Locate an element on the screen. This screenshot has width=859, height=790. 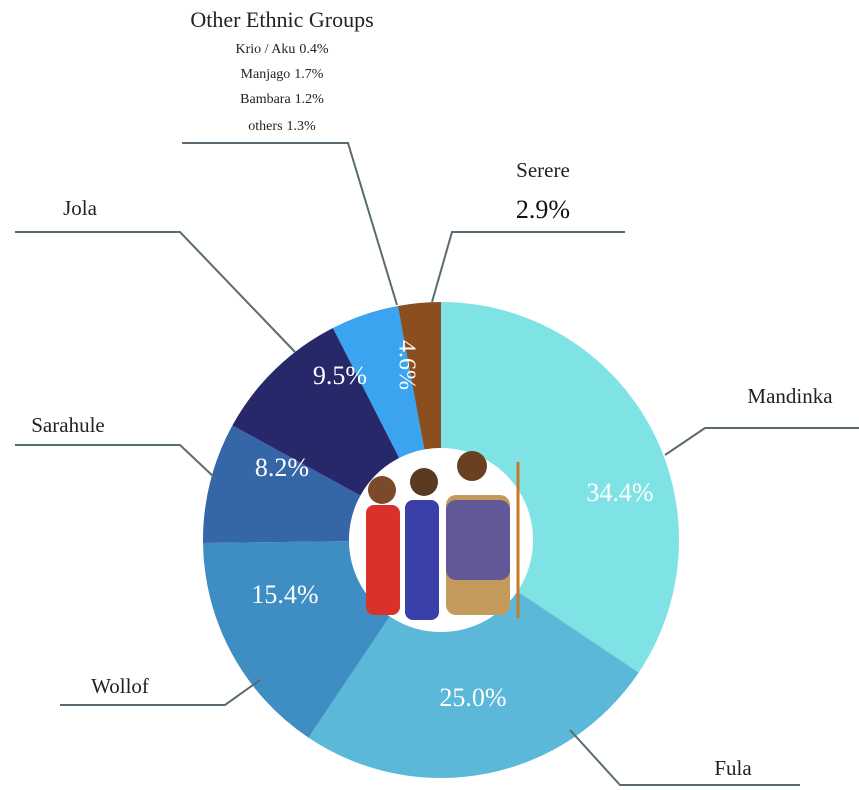
other-group-value: 1.3% is located at coordinates (302, 126).